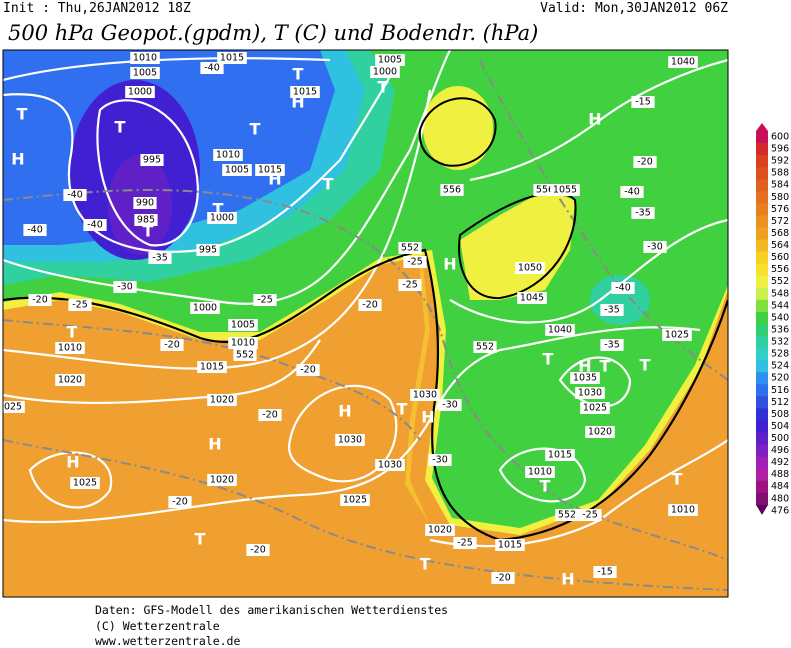 The width and height of the screenshot is (791, 648). What do you see at coordinates (780, 245) in the screenshot?
I see `colorbar-label: 564` at bounding box center [780, 245].